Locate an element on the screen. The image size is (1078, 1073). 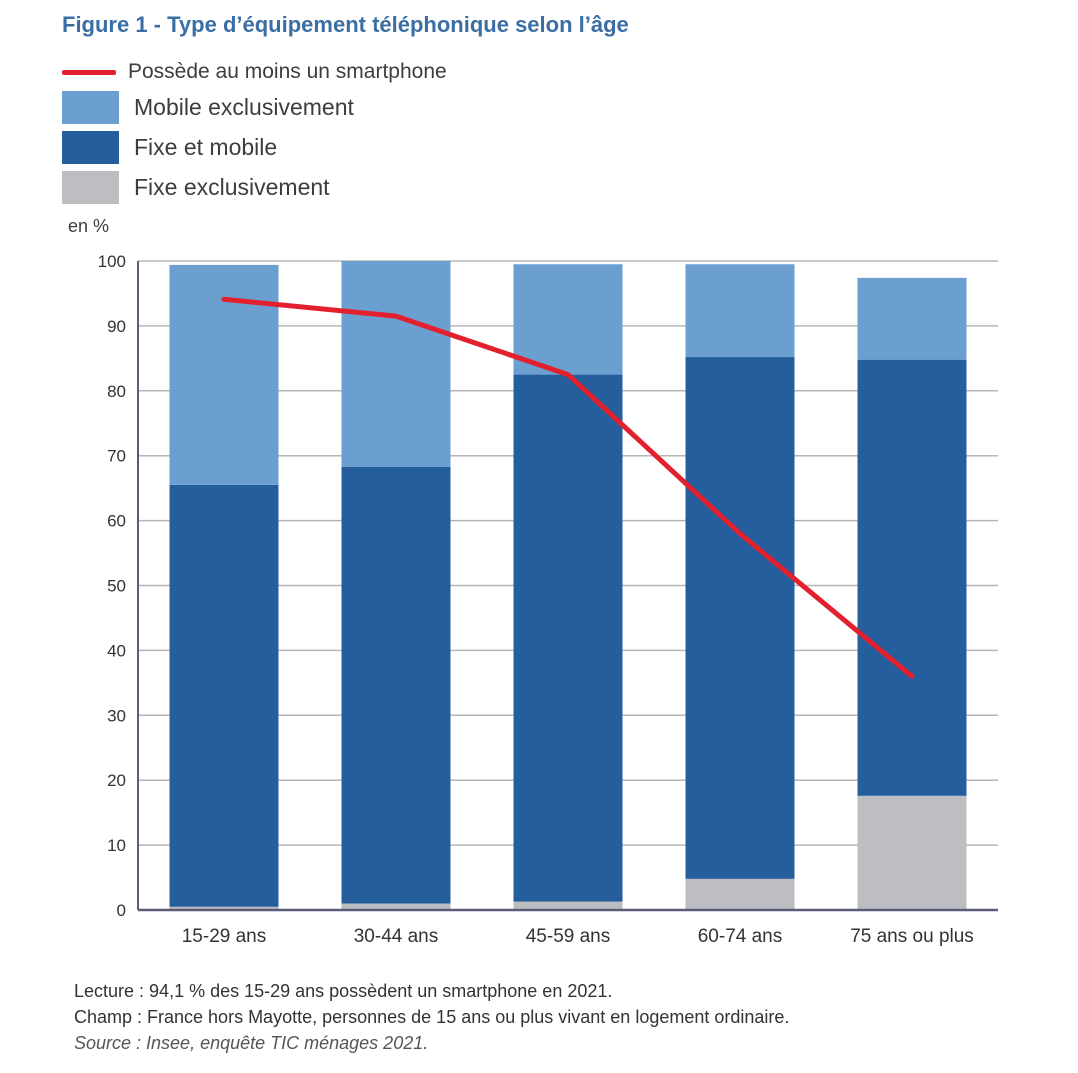
y-tick-label: 90 is located at coordinates (116, 326).